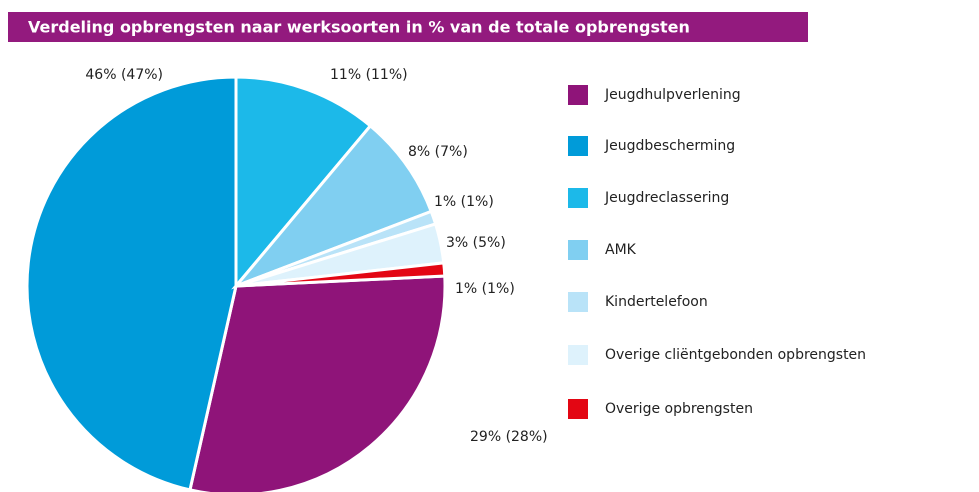 This screenshot has width=979, height=492. I want to click on legend-label: AMK, so click(621, 250).